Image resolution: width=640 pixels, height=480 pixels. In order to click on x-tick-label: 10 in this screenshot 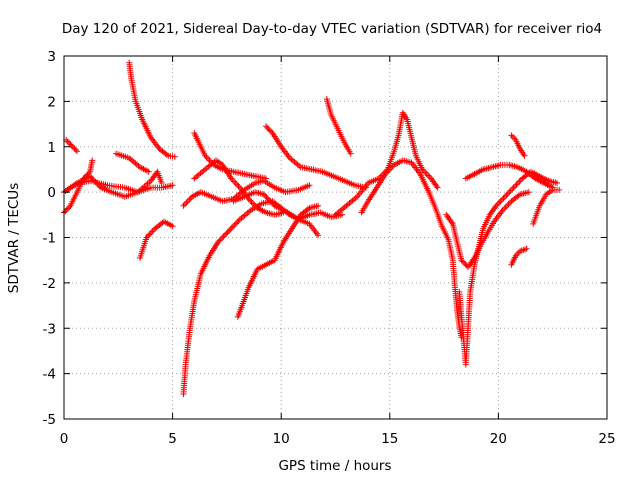, I will do `click(281, 439)`.